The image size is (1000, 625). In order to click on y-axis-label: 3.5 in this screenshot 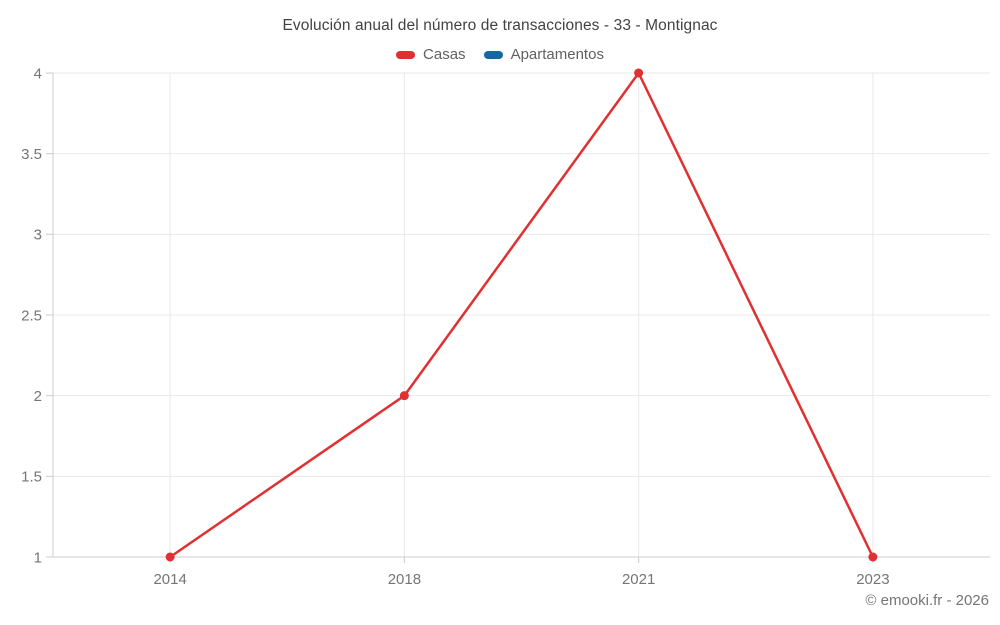, I will do `click(31, 154)`.